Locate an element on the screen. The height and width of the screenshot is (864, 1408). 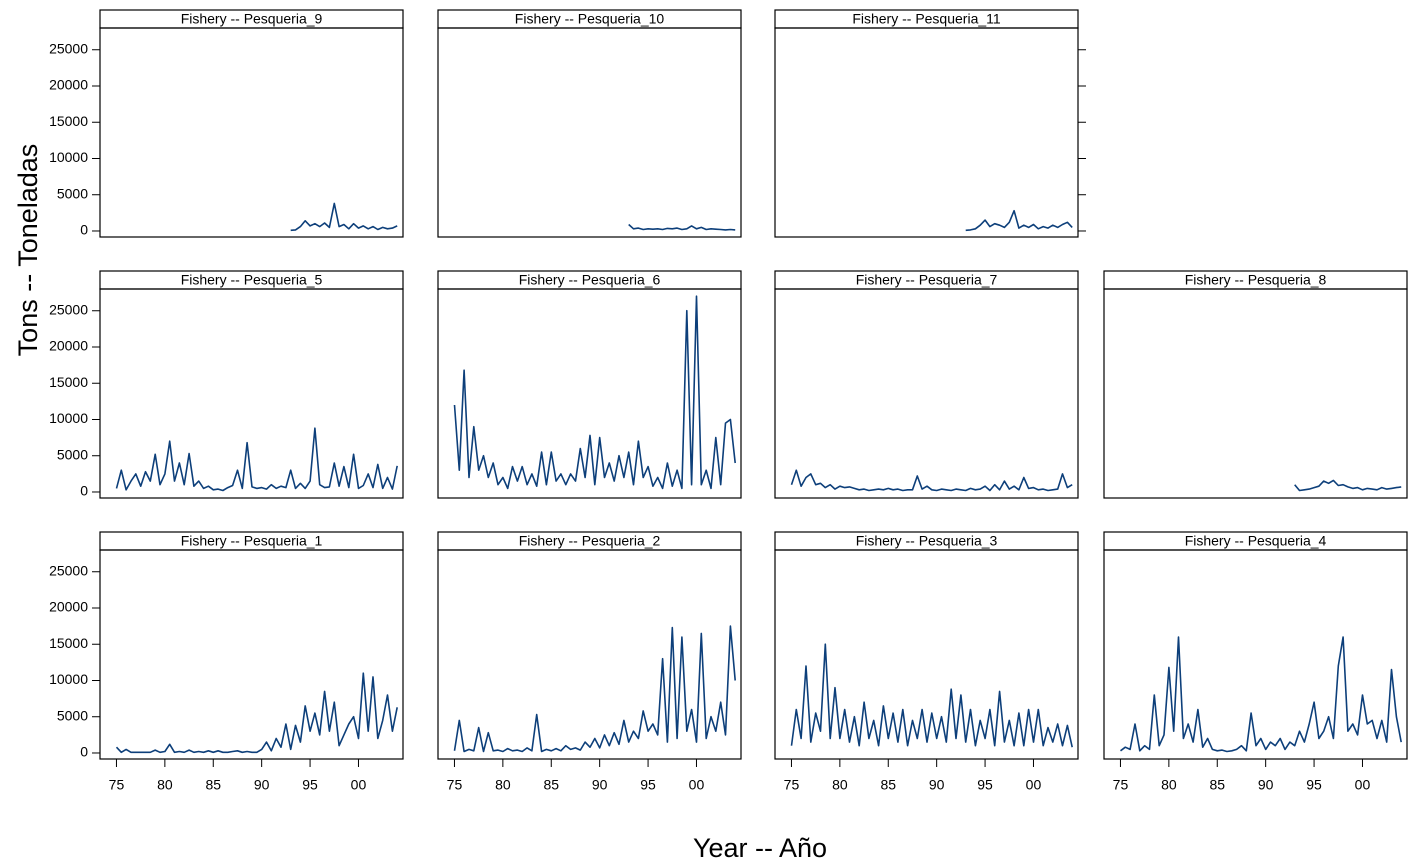
panel: Fishery -- Pesqueria_7 is located at coordinates (926, 384).